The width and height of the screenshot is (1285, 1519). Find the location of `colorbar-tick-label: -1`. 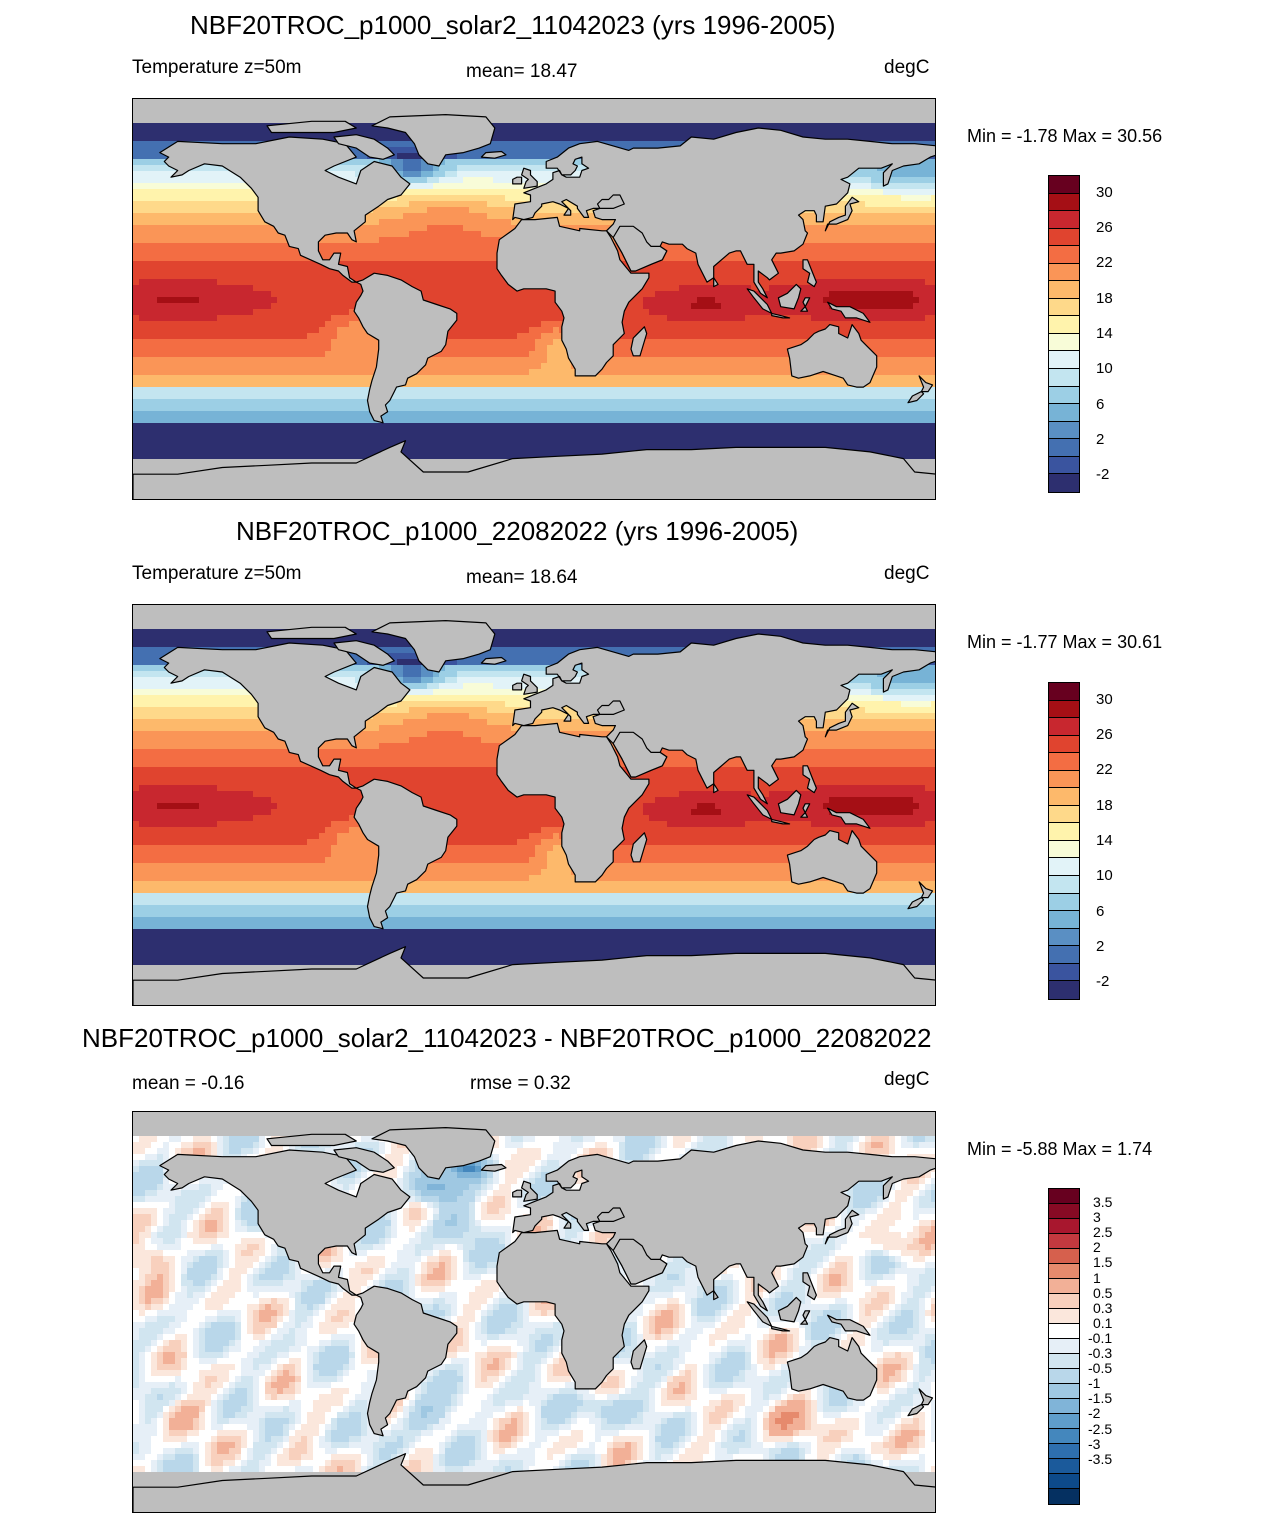

colorbar-tick-label: -1 is located at coordinates (1094, 1383).